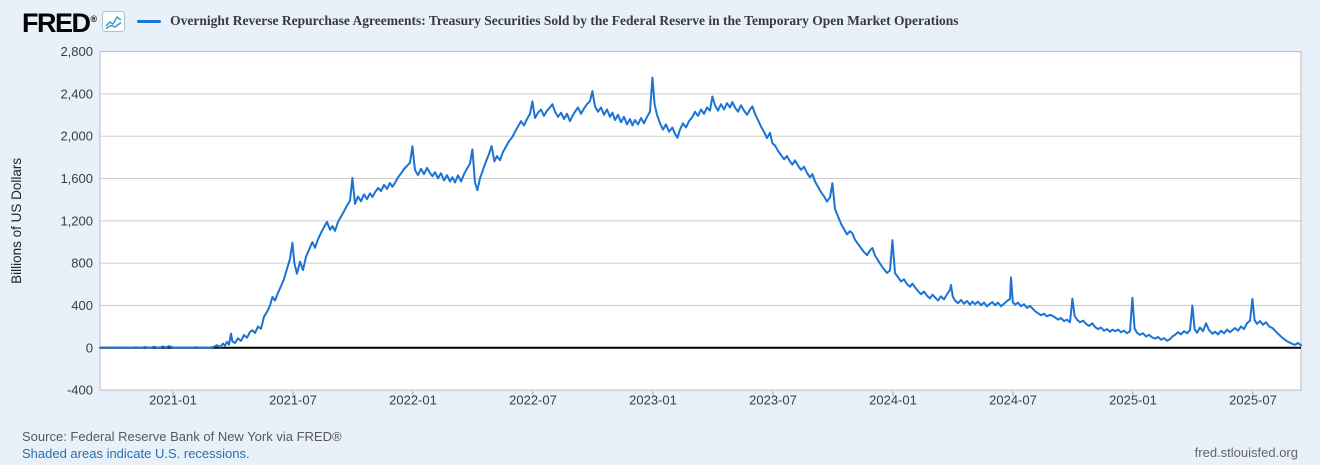  Describe the element at coordinates (1013, 400) in the screenshot. I see `x-tick-label: 2024-07` at that location.